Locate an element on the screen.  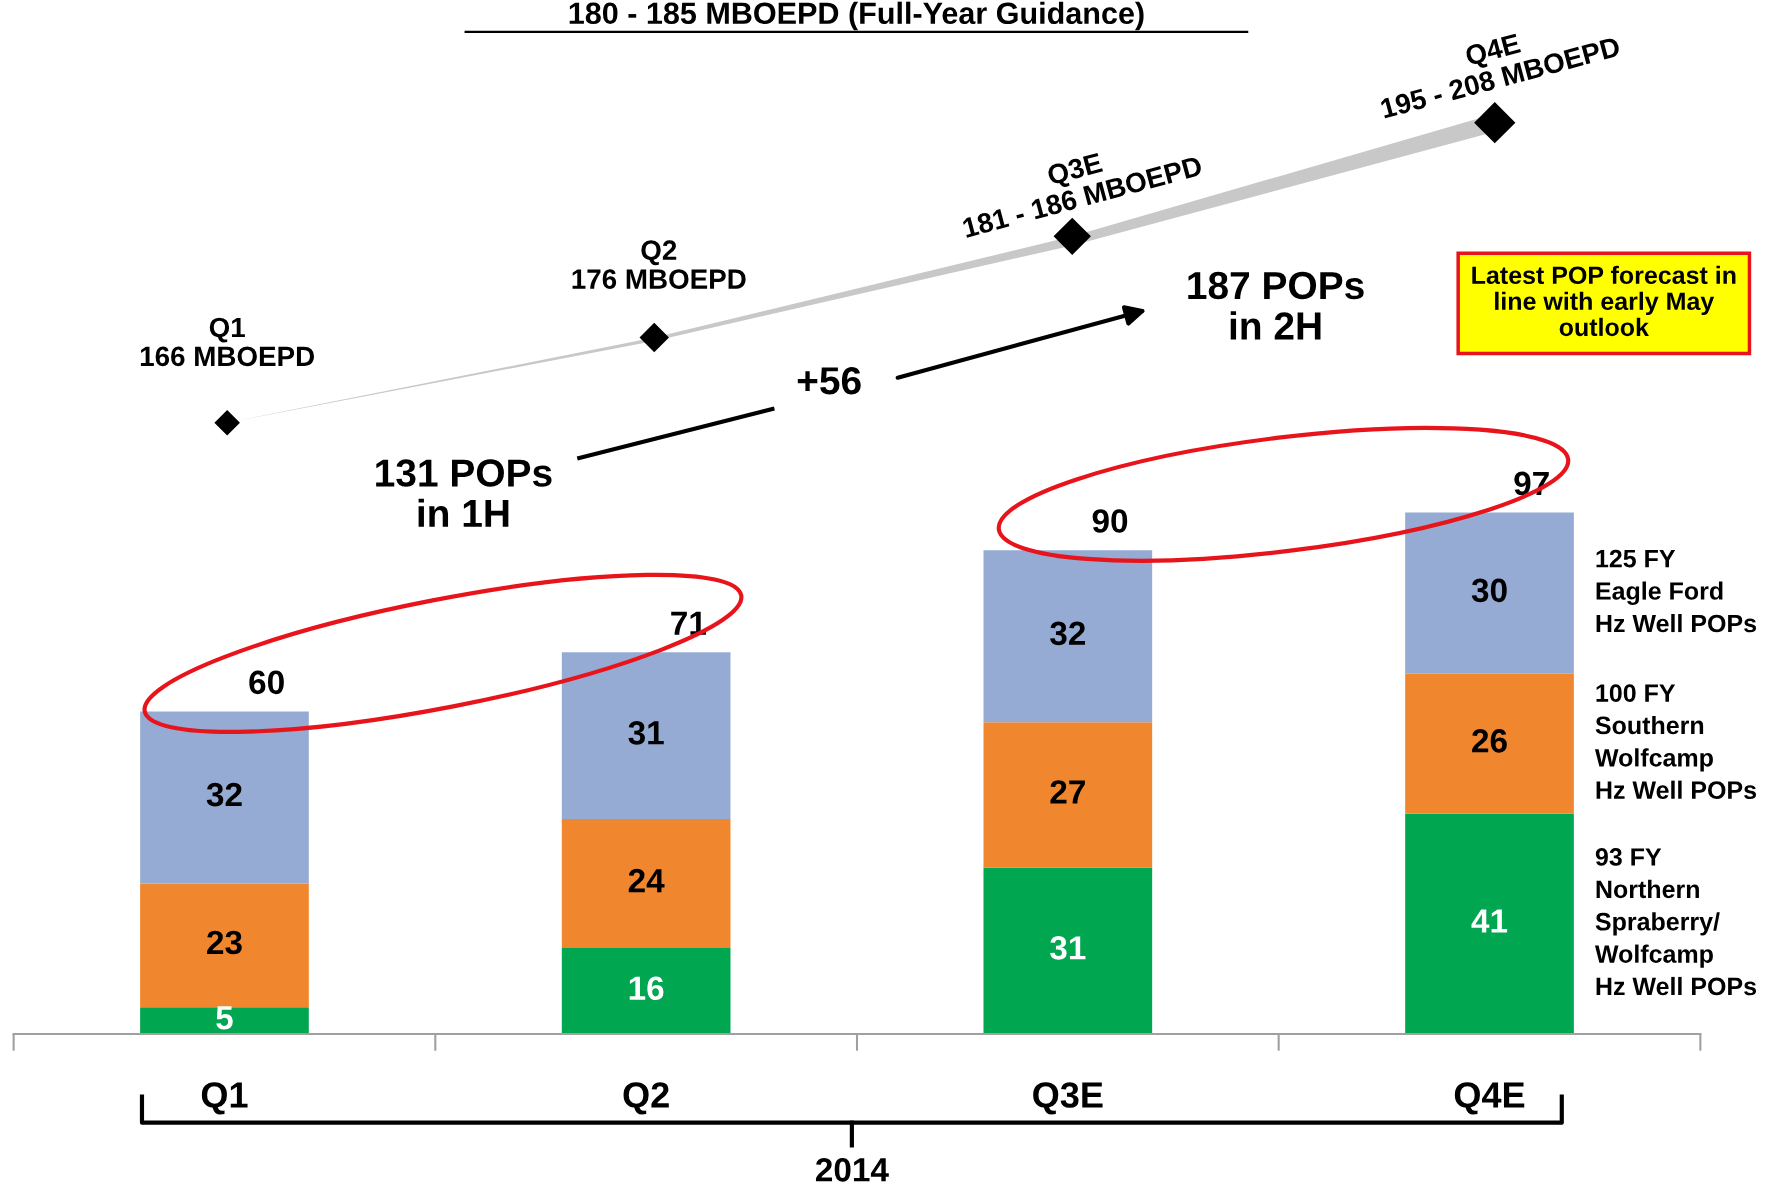
x-tick-label: Q4E is located at coordinates (1489, 1098).